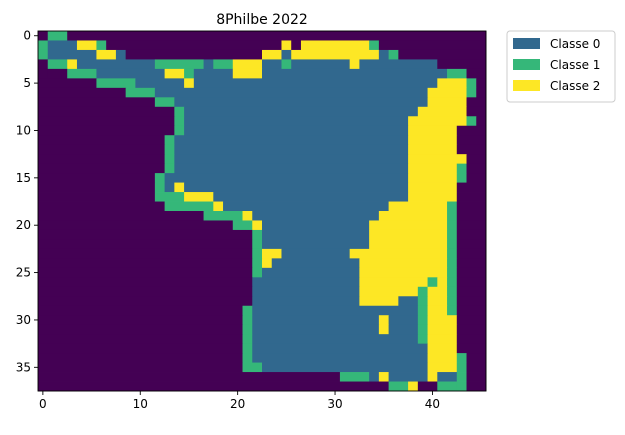  What do you see at coordinates (432, 404) in the screenshot?
I see `x-tick-label: 40` at bounding box center [432, 404].